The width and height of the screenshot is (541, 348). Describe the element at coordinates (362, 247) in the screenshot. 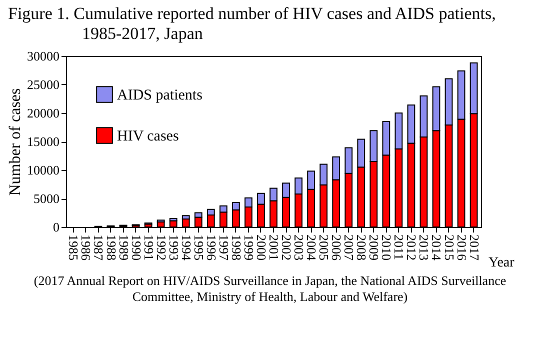

I see `x-tick-label: 2008` at that location.